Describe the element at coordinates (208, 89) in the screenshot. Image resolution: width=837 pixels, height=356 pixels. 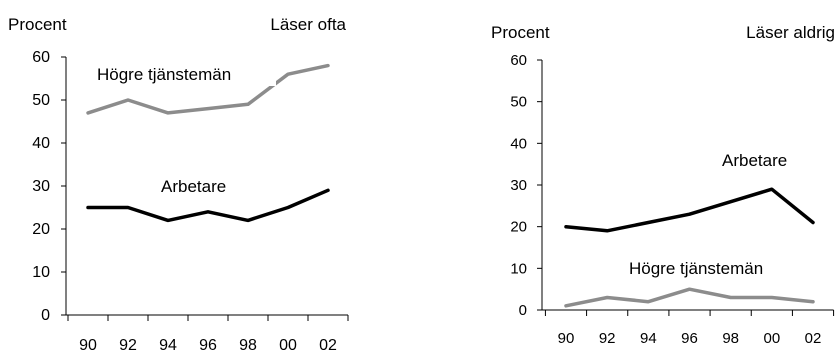
I see `left-series-line-a` at that location.